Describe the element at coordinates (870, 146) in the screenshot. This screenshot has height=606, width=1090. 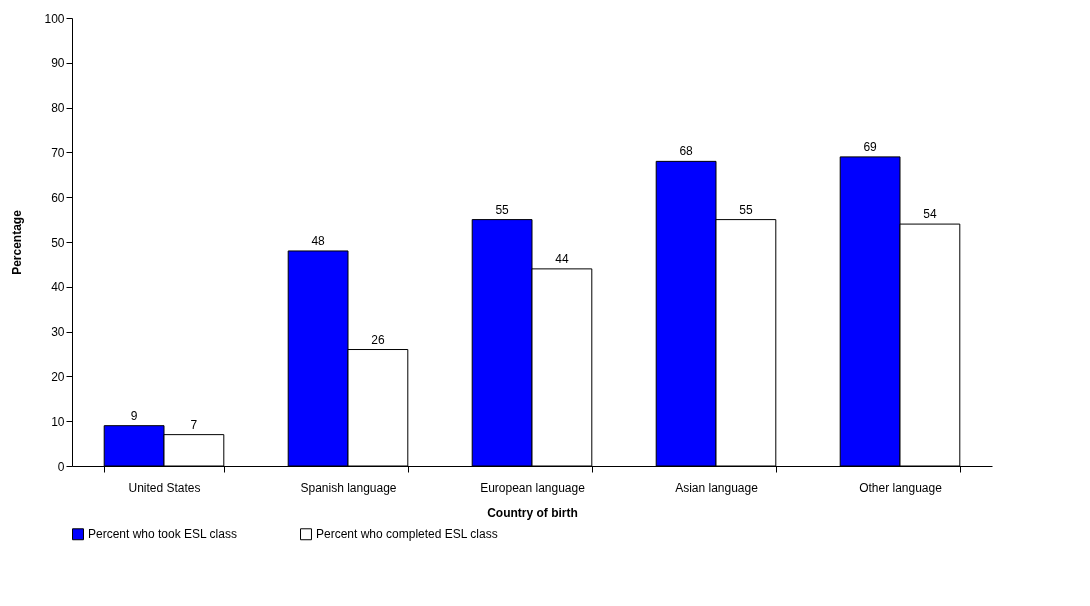
I see `data-label: 69` at that location.